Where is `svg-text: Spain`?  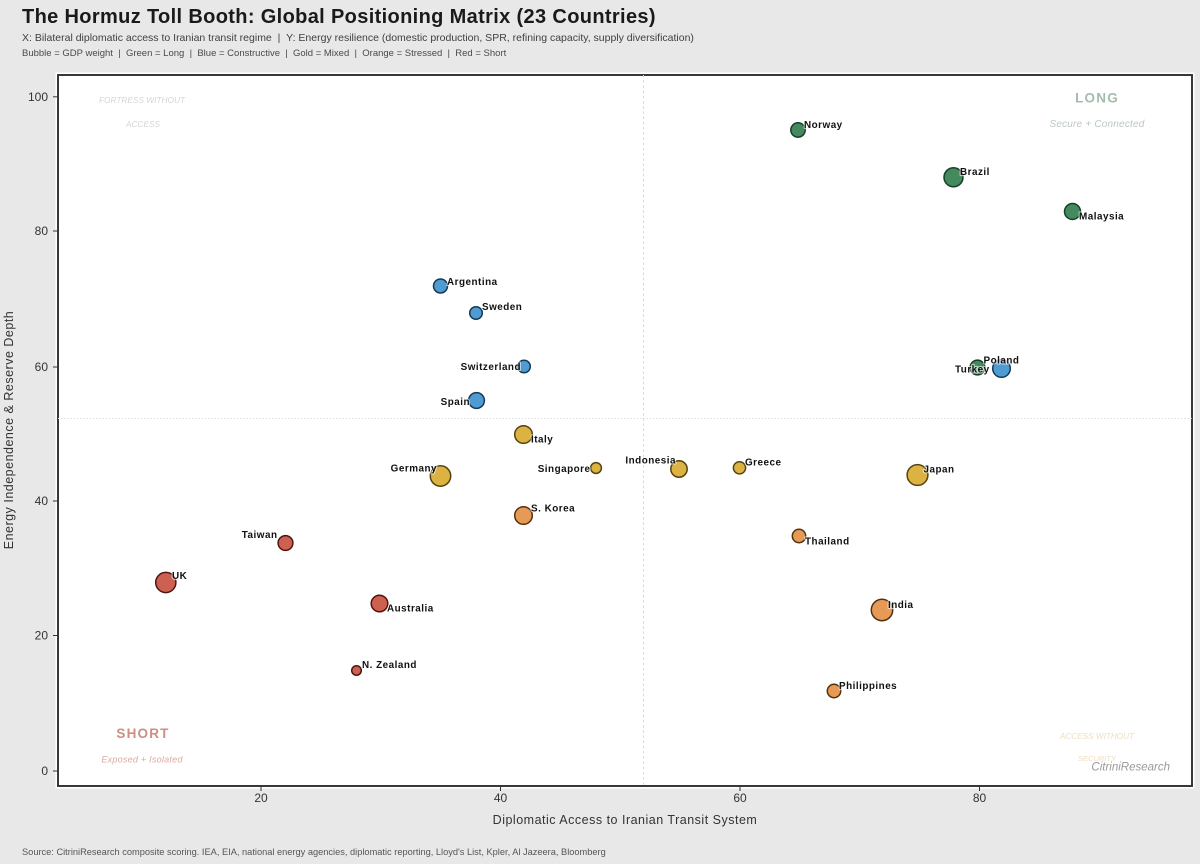
svg-text: Spain is located at coordinates (455, 402).